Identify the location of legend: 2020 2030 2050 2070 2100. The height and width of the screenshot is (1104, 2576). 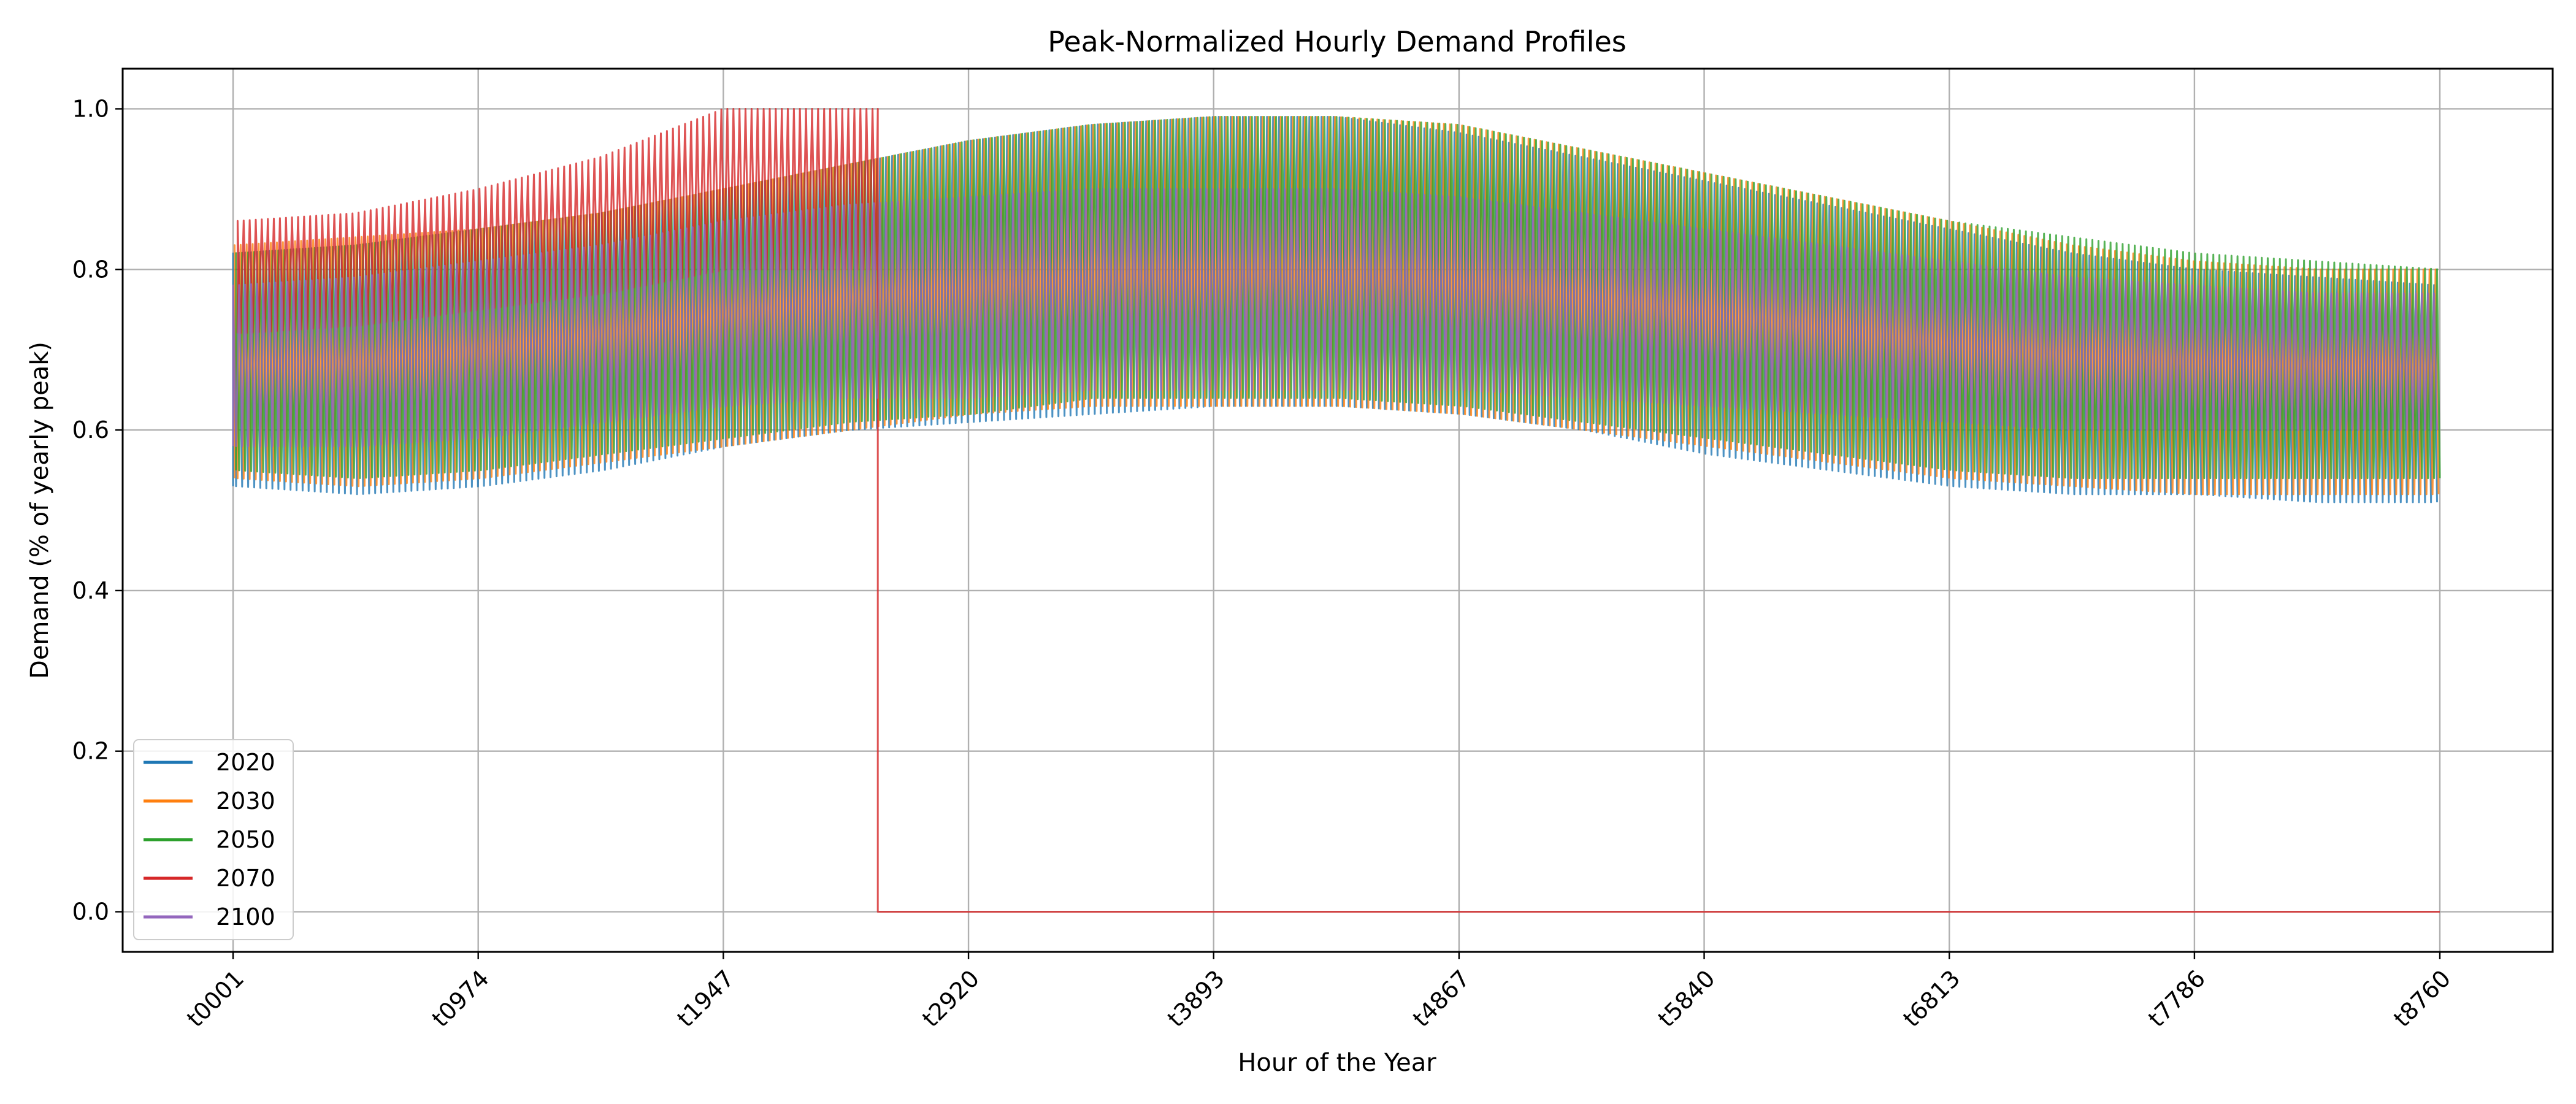
(213, 839).